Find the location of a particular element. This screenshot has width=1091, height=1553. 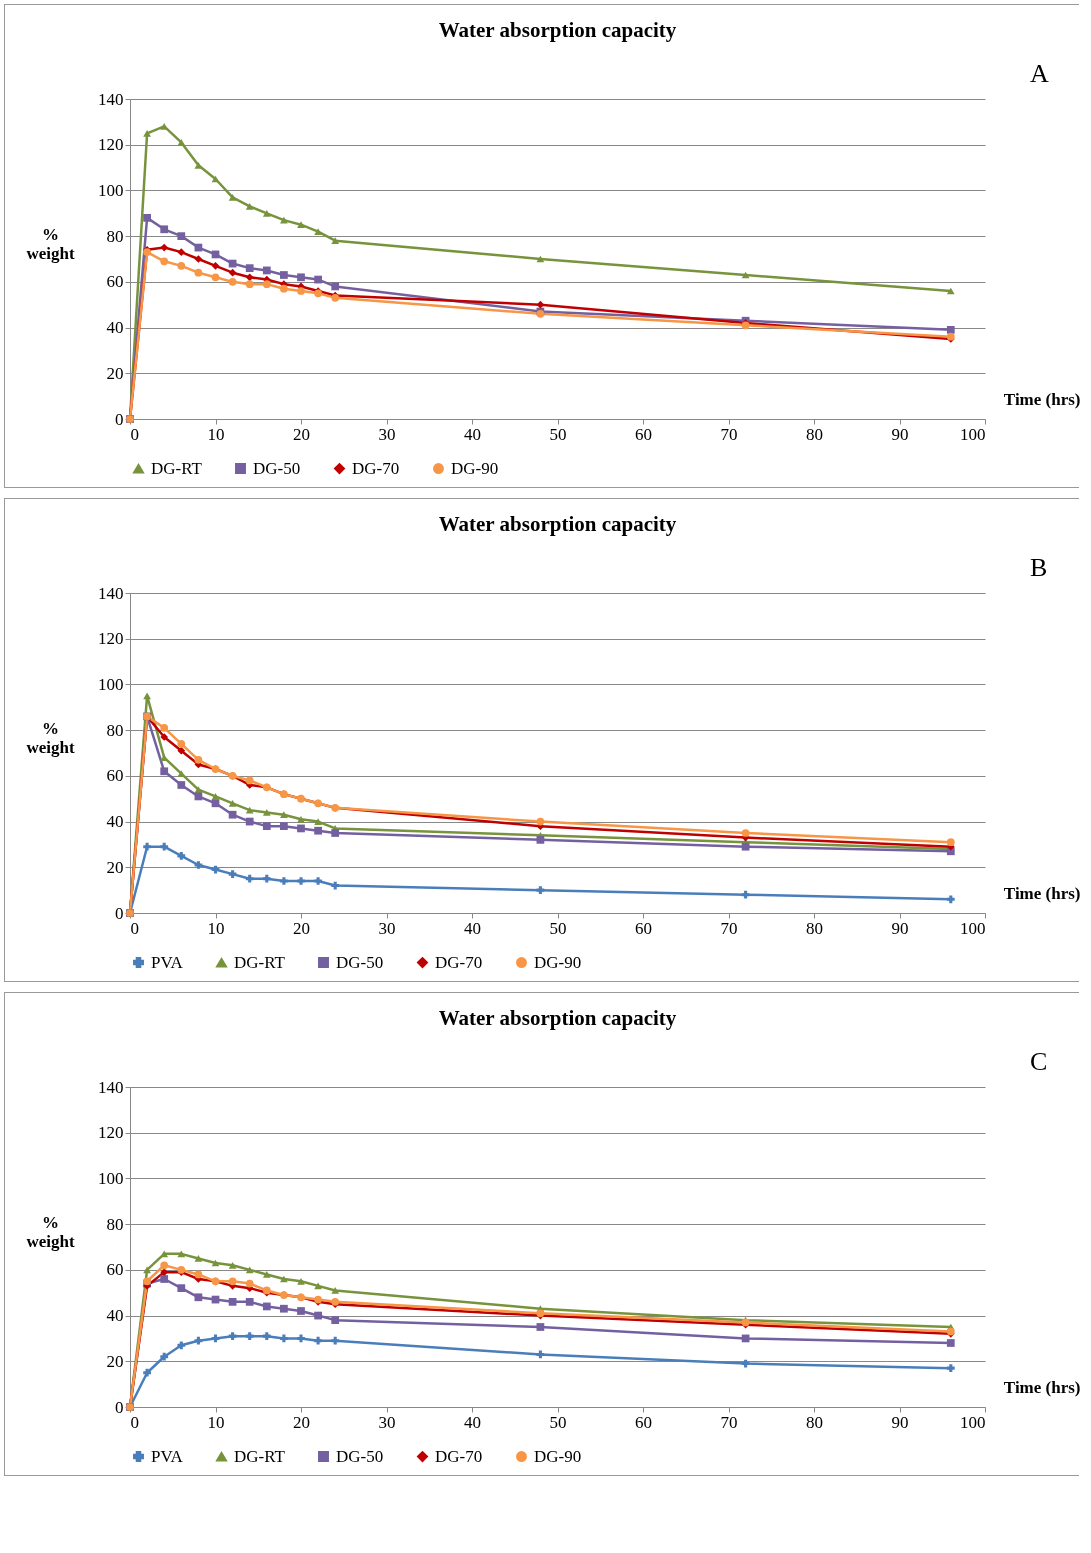

x-tick-label: 70 is located at coordinates (729, 928).